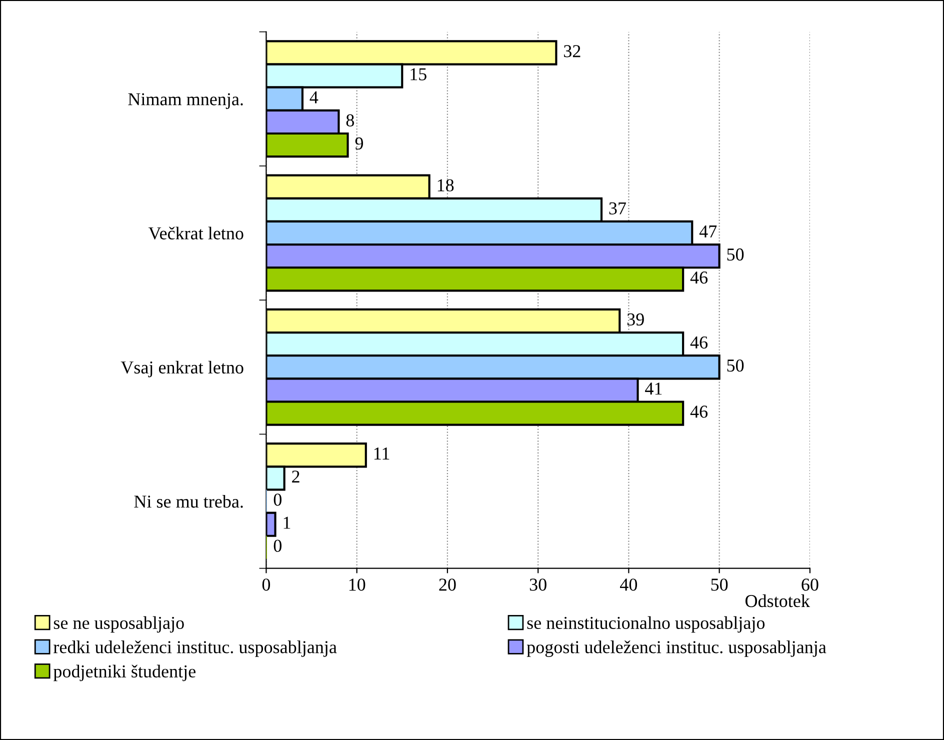 This screenshot has height=740, width=944. Describe the element at coordinates (314, 97) in the screenshot. I see `data-label: 4` at that location.